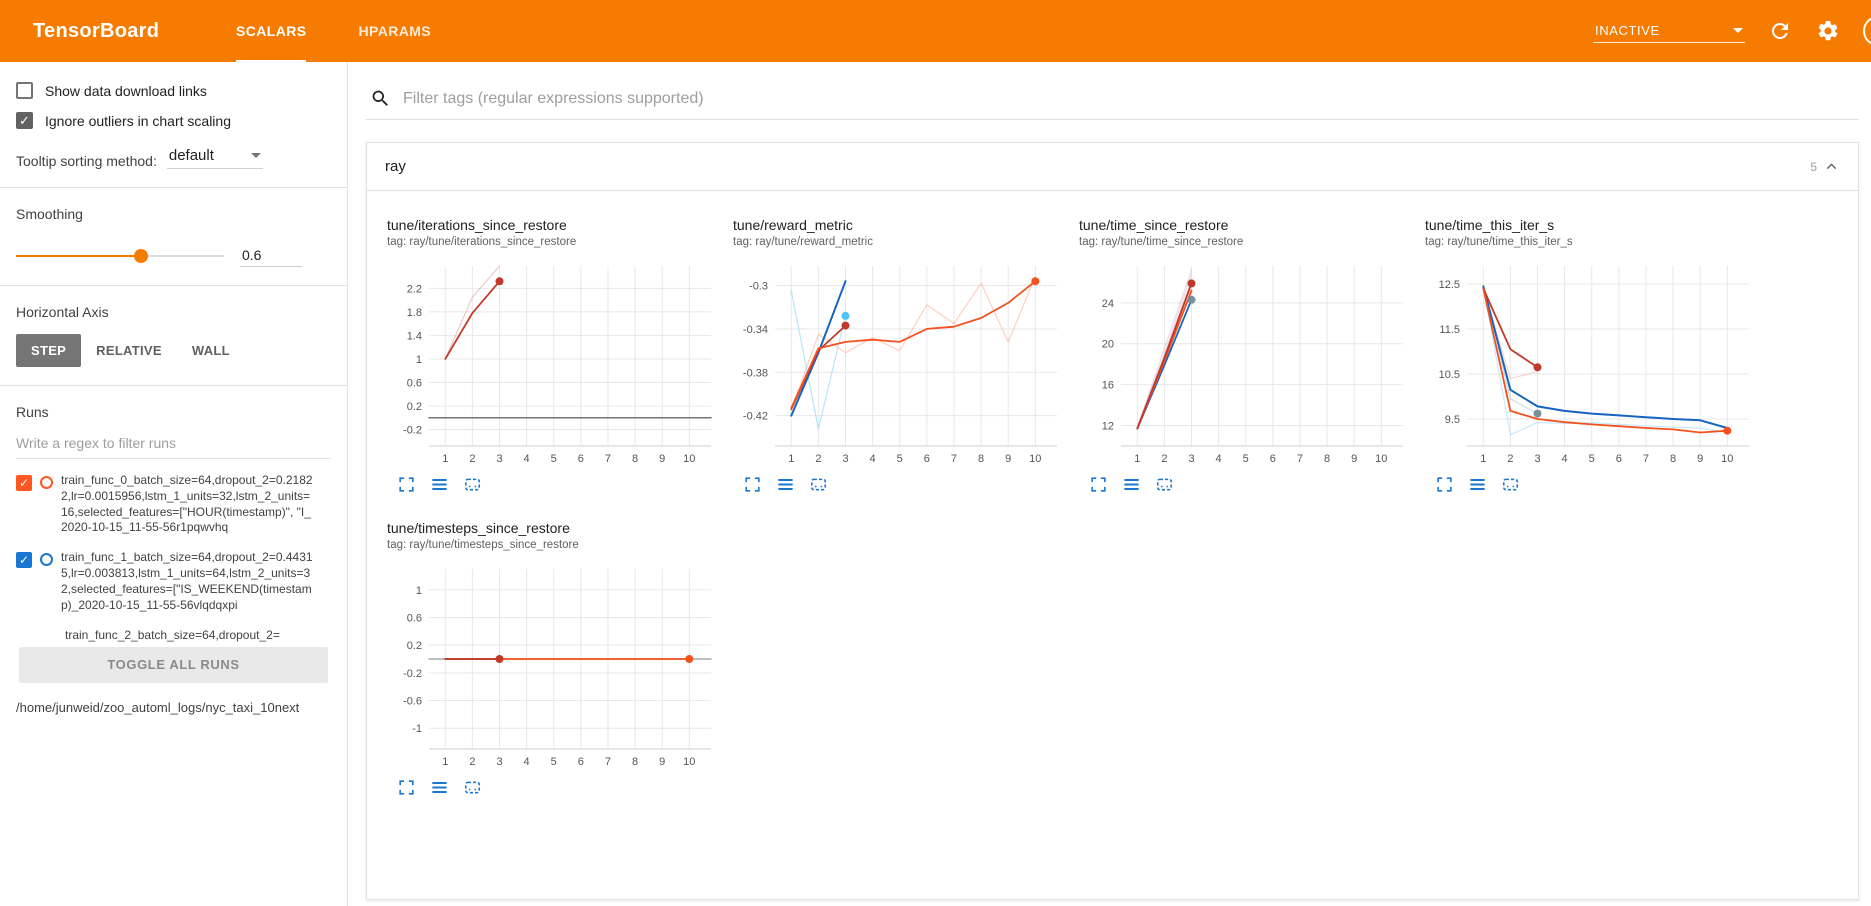  I want to click on smoothing-value: 0.6, so click(271, 255).